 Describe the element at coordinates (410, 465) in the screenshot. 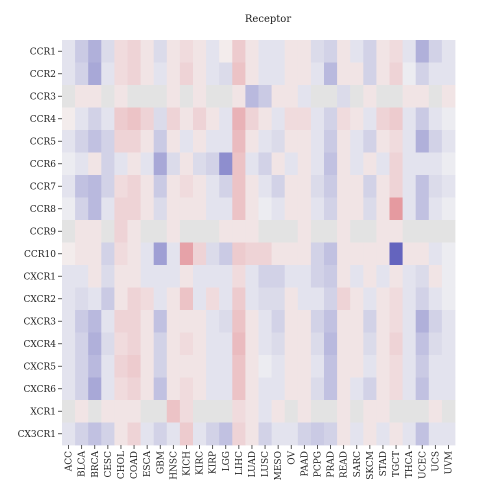

I see `column-label: THCA` at that location.